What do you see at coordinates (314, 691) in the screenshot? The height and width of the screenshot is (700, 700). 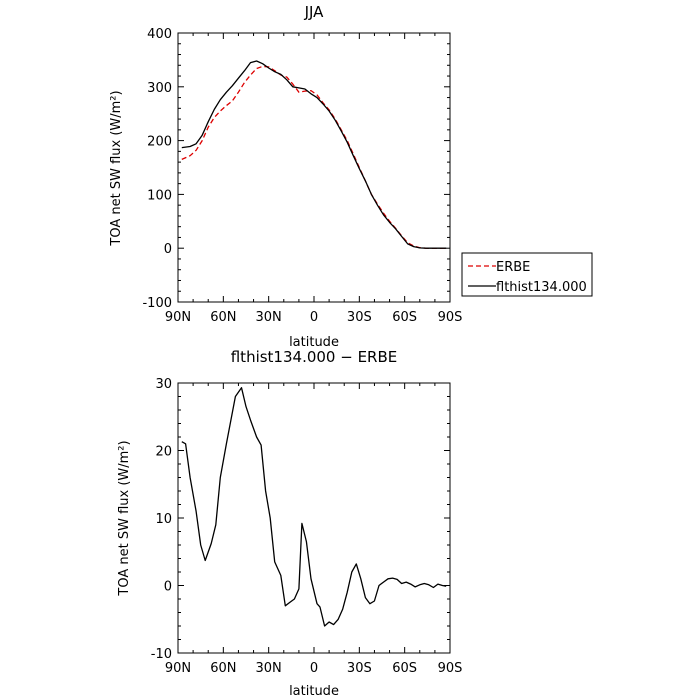 I see `bottom-x-axis-title: latitude` at bounding box center [314, 691].